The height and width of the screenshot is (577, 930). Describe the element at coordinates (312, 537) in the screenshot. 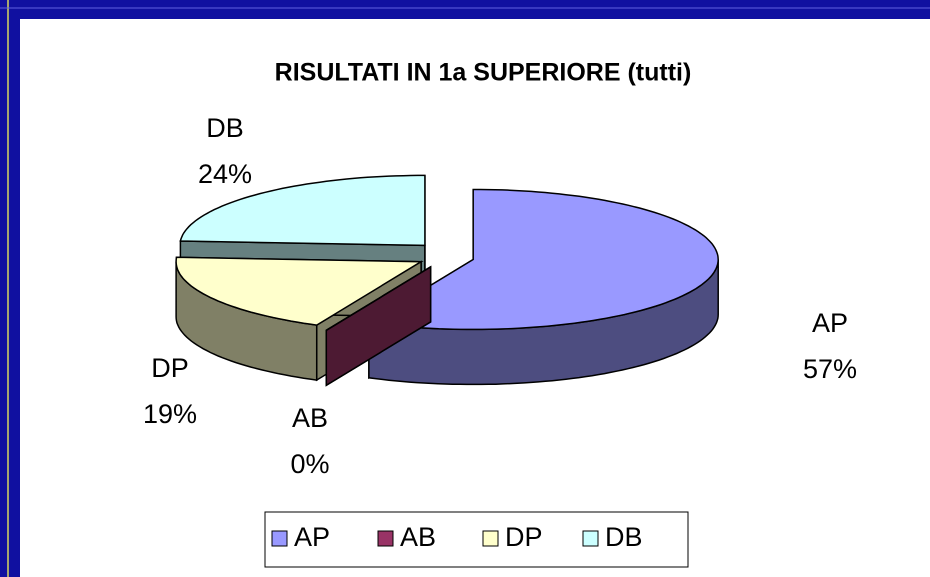

I see `legend-label: AP` at that location.